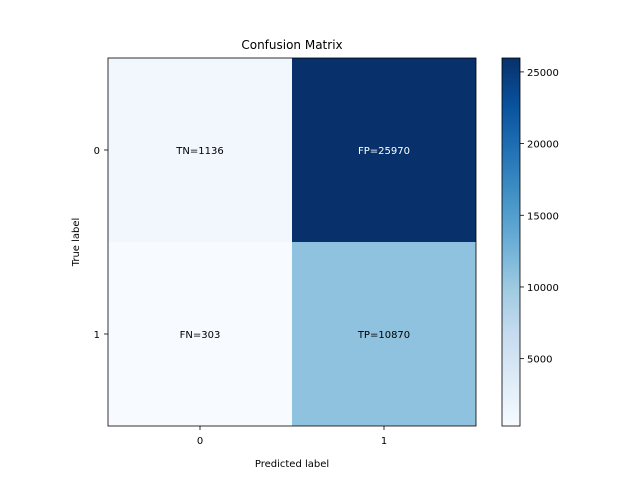 The width and height of the screenshot is (640, 484). What do you see at coordinates (384, 441) in the screenshot?
I see `x-tick-label: 1` at bounding box center [384, 441].